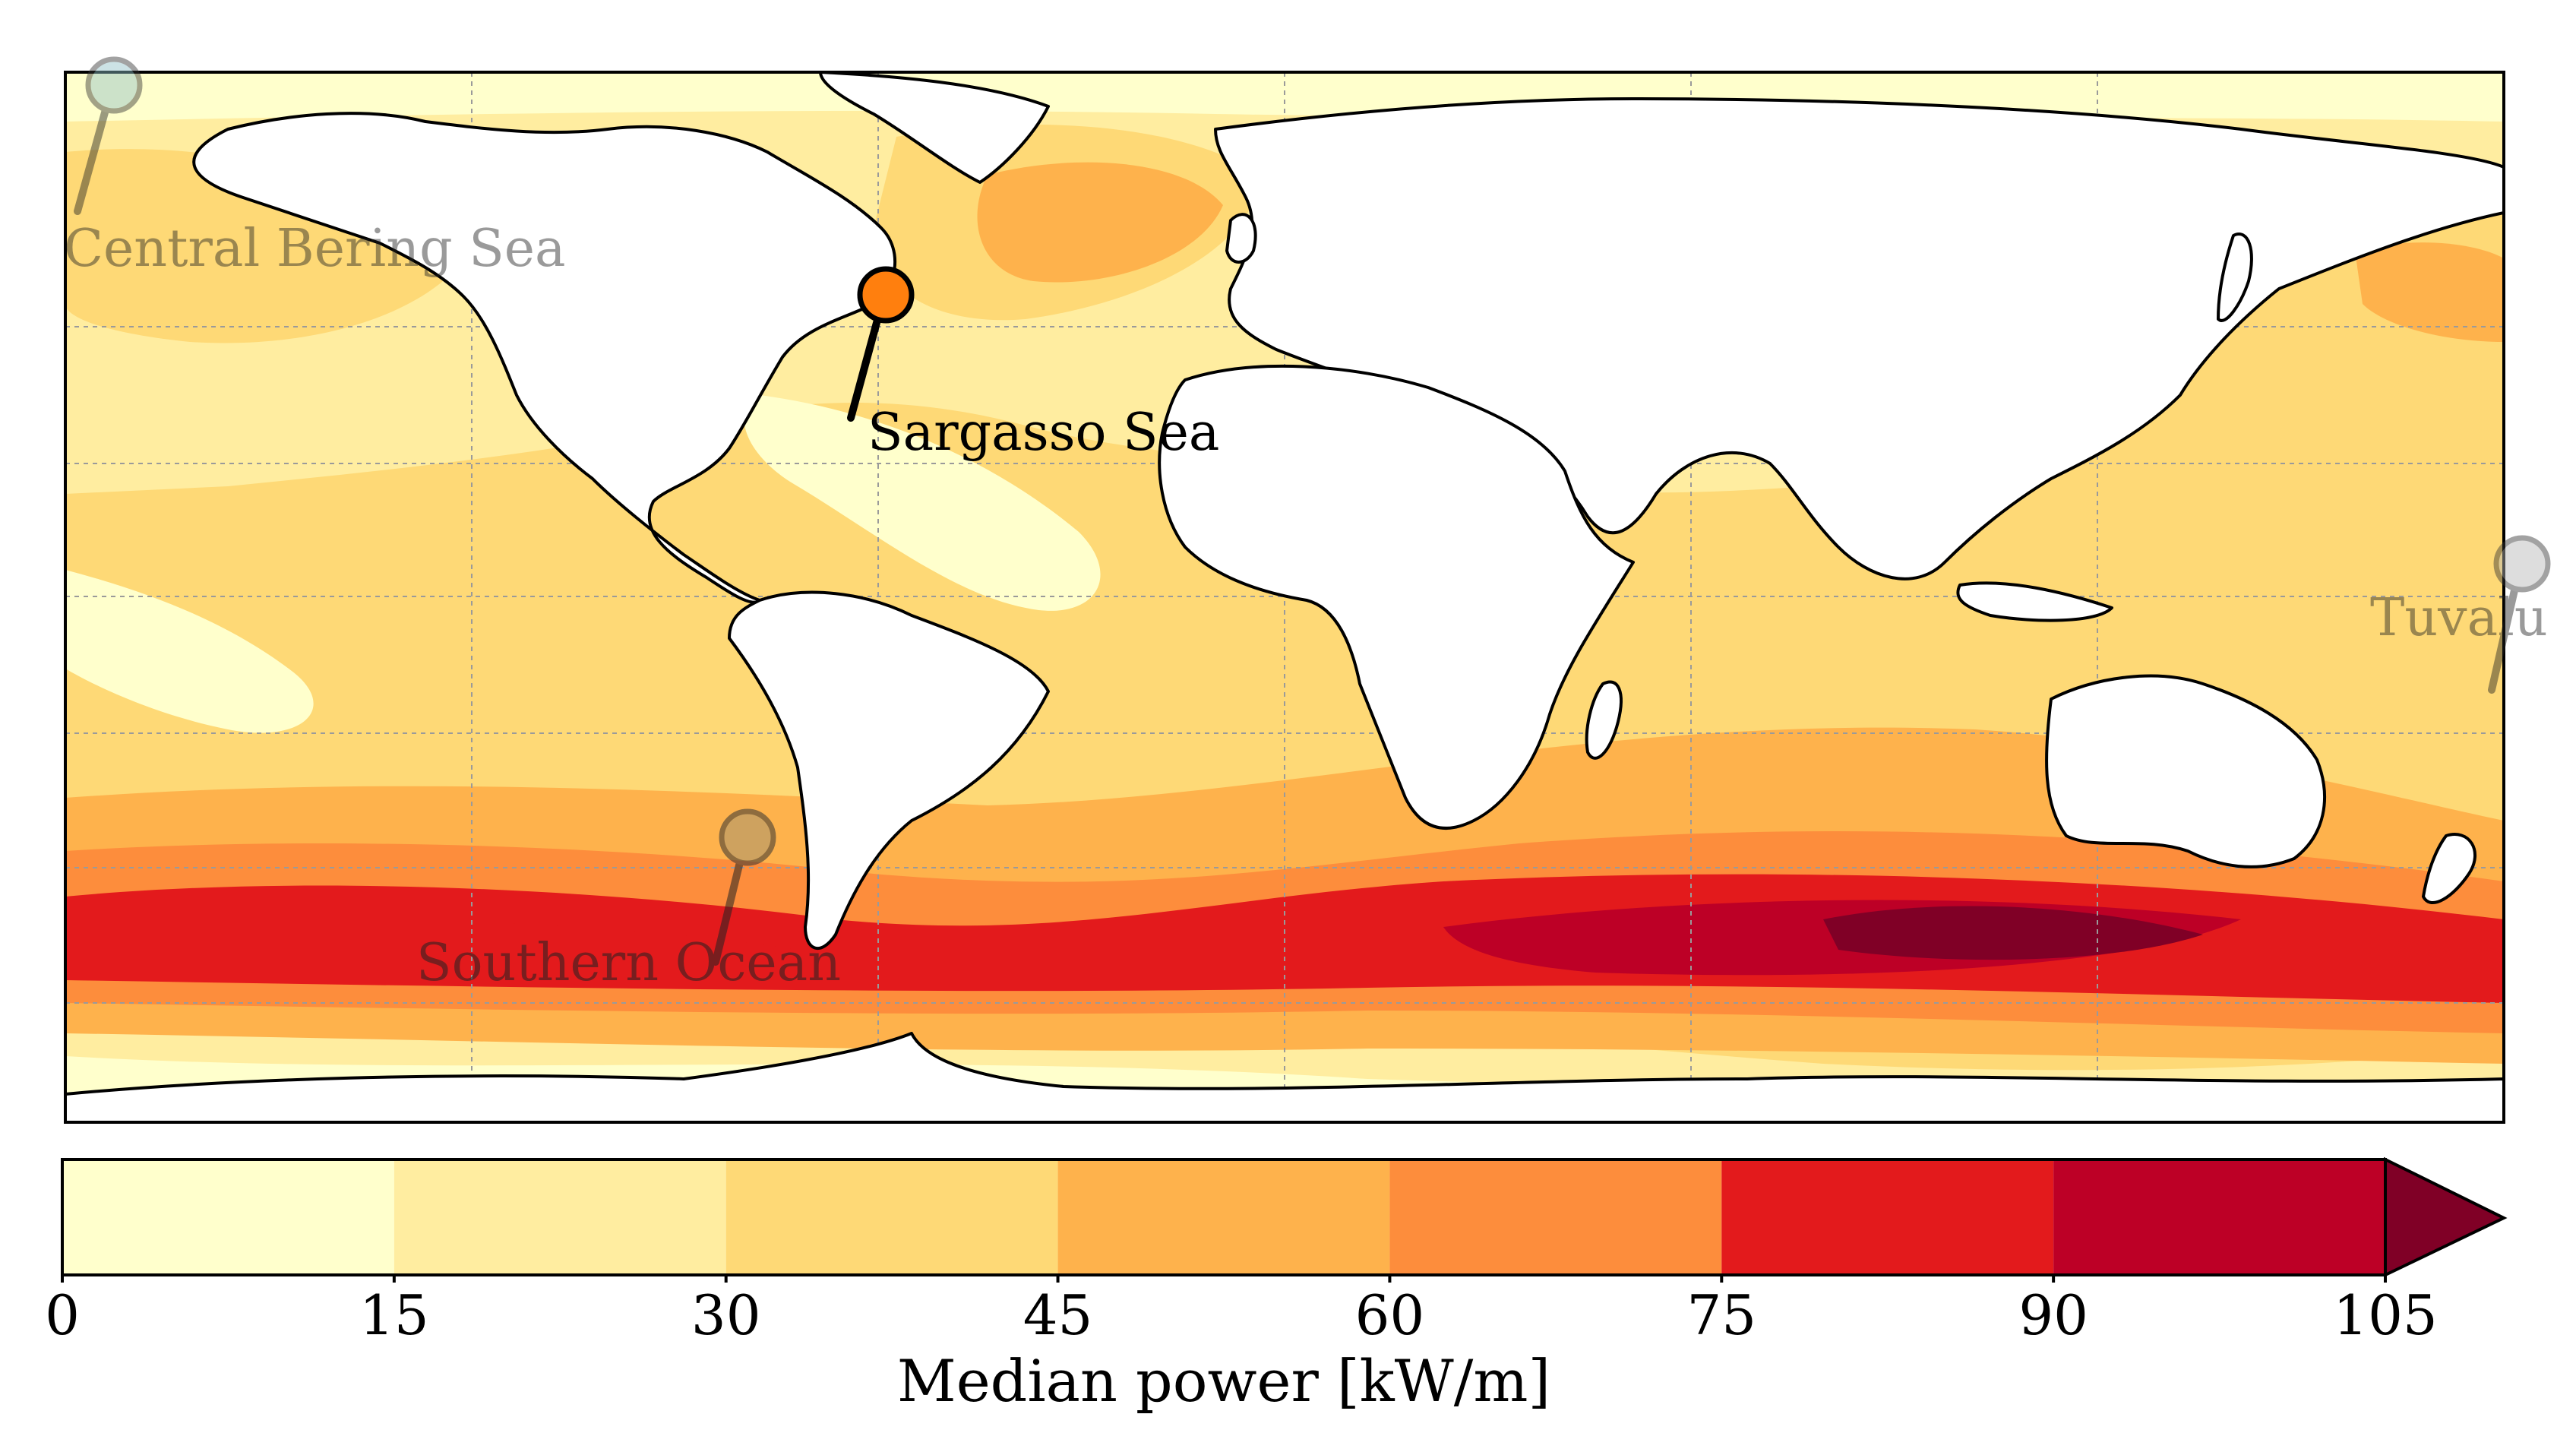 The height and width of the screenshot is (1433, 2576). What do you see at coordinates (1284, 1077) in the screenshot?
I see `antarctica` at bounding box center [1284, 1077].